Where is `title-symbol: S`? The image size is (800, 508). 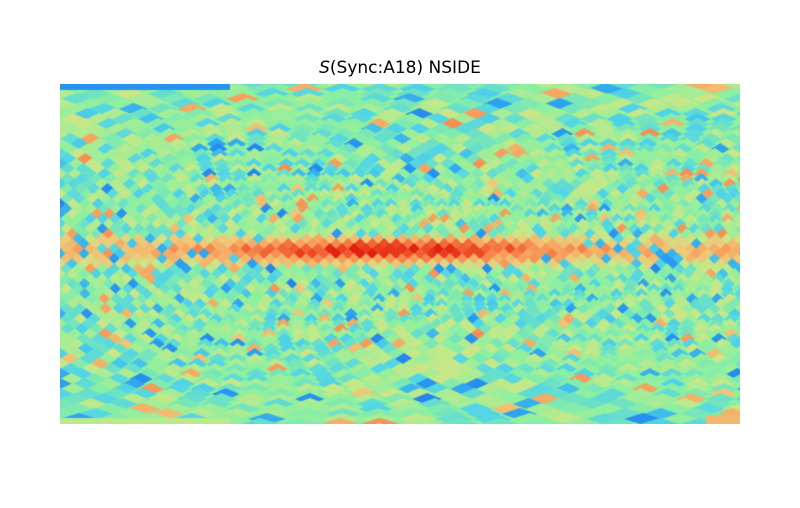
title-symbol: S is located at coordinates (324, 68).